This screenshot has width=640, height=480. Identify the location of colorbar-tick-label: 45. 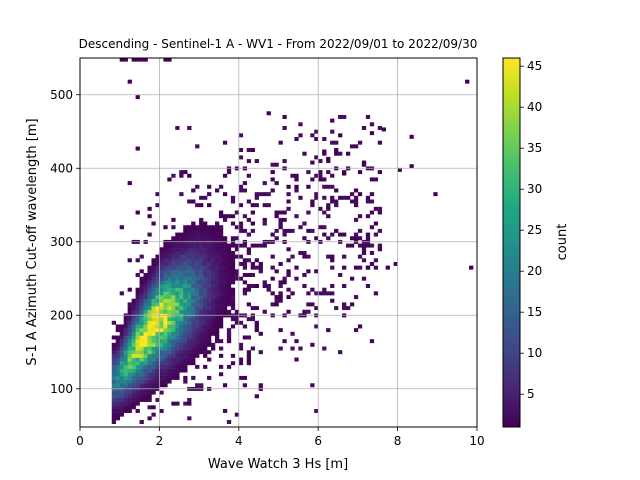
(534, 66).